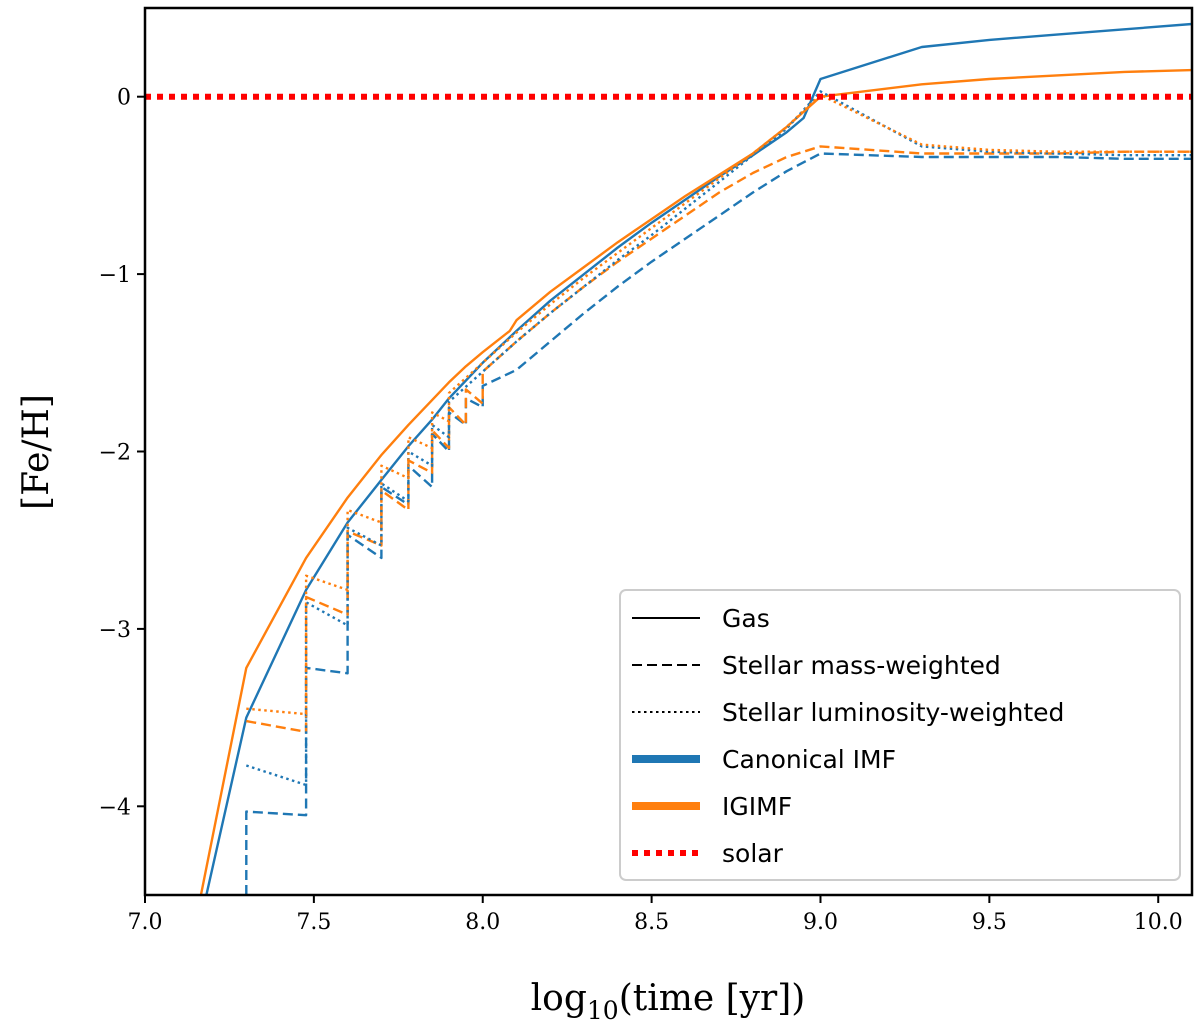  What do you see at coordinates (757, 806) in the screenshot?
I see `legend-label: IGIMF` at bounding box center [757, 806].